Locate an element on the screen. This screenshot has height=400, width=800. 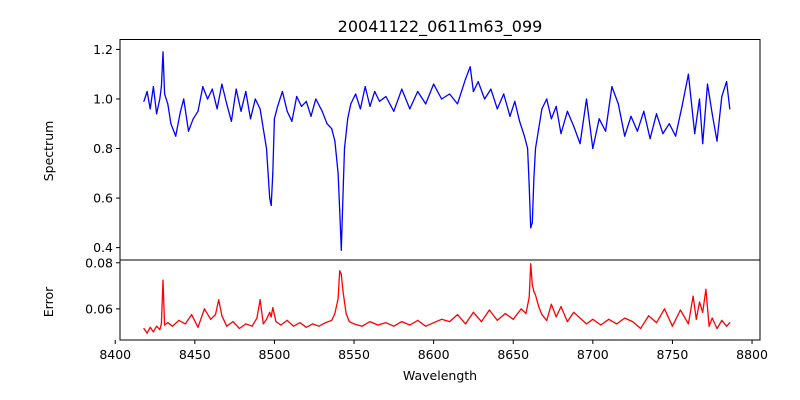
spectrum-axis-label: Spectrum is located at coordinates (48, 151).